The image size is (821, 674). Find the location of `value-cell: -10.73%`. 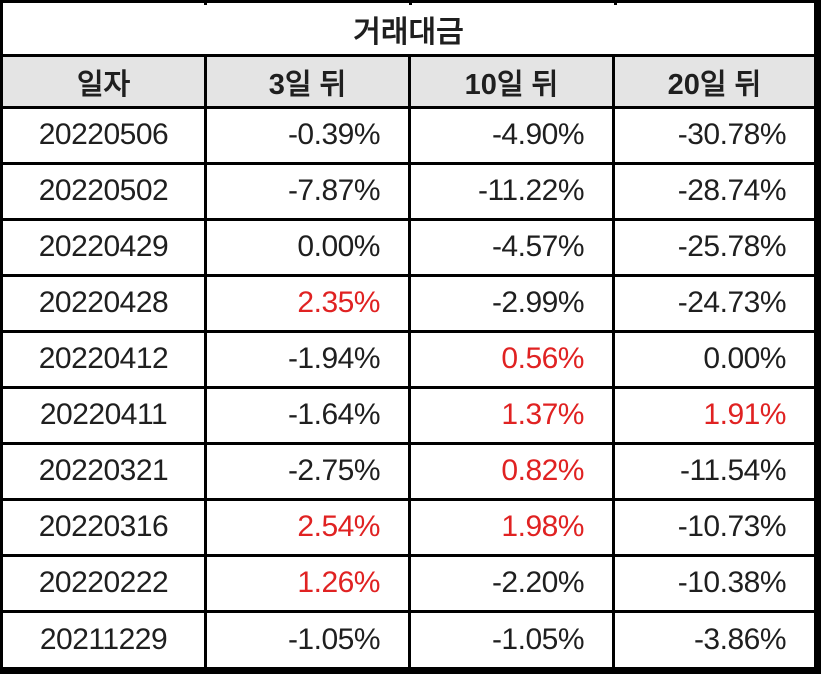

value-cell: -10.73% is located at coordinates (715, 527).